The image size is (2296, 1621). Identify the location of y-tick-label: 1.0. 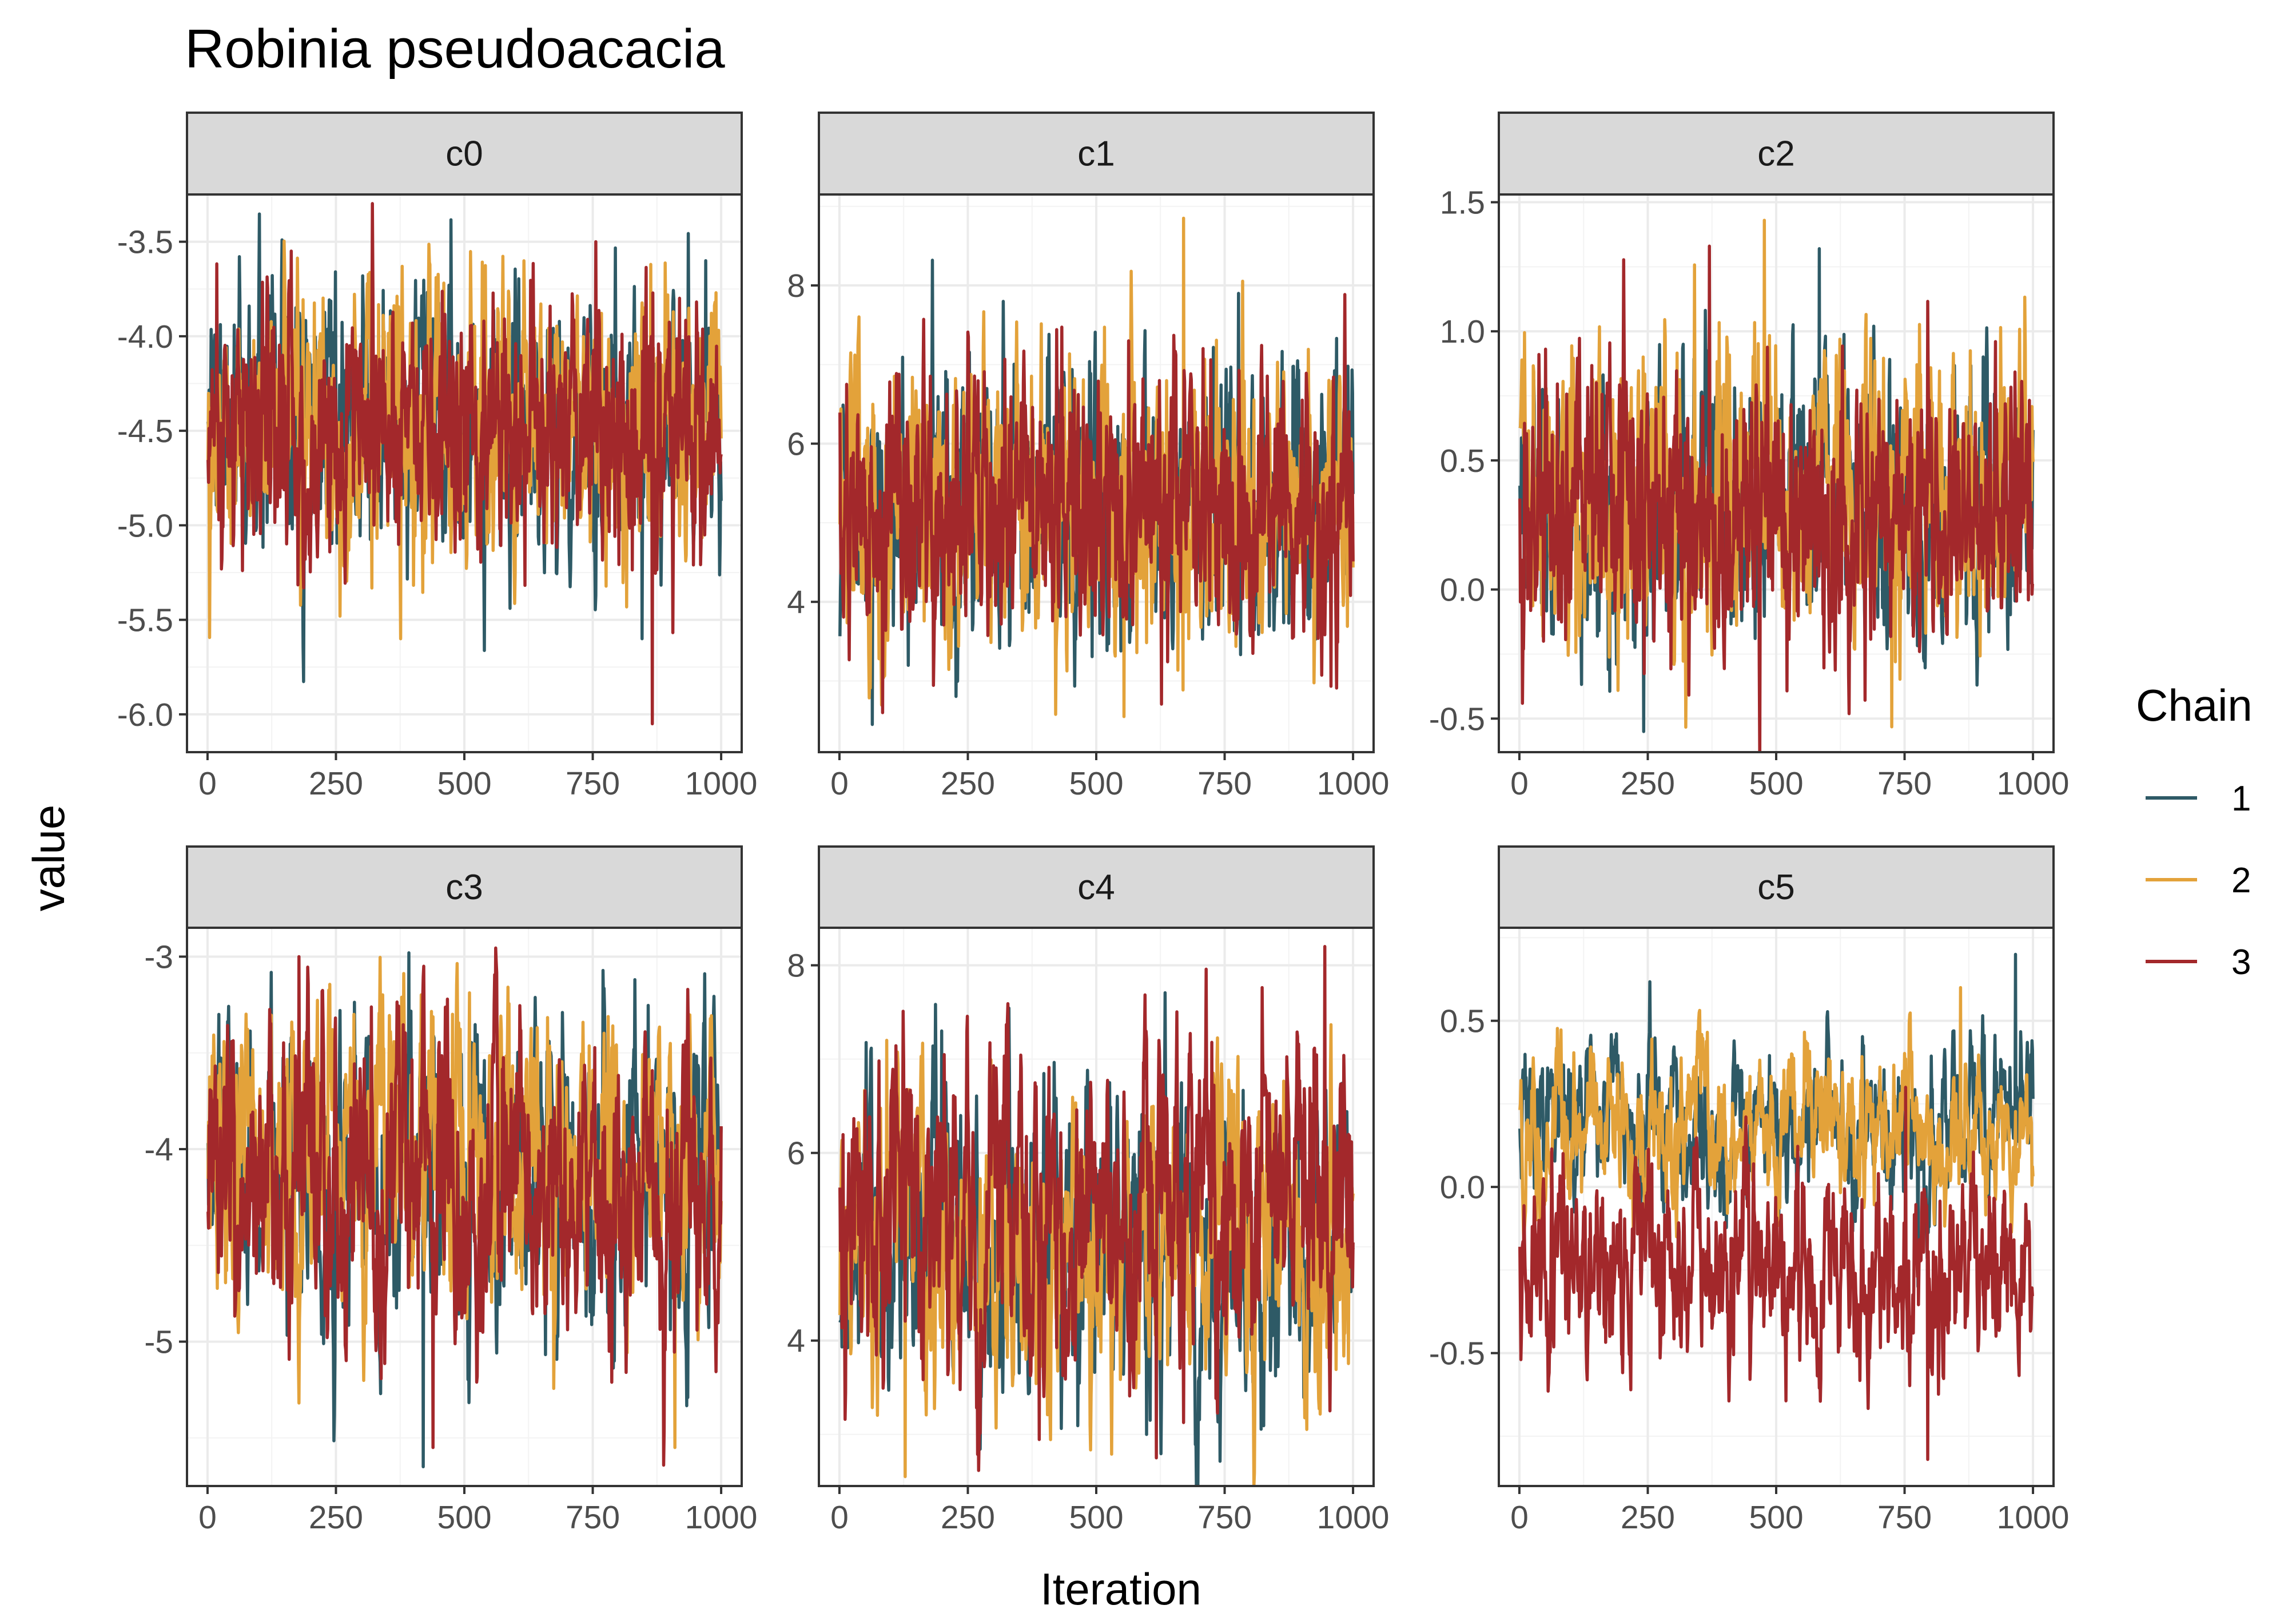
(1463, 331).